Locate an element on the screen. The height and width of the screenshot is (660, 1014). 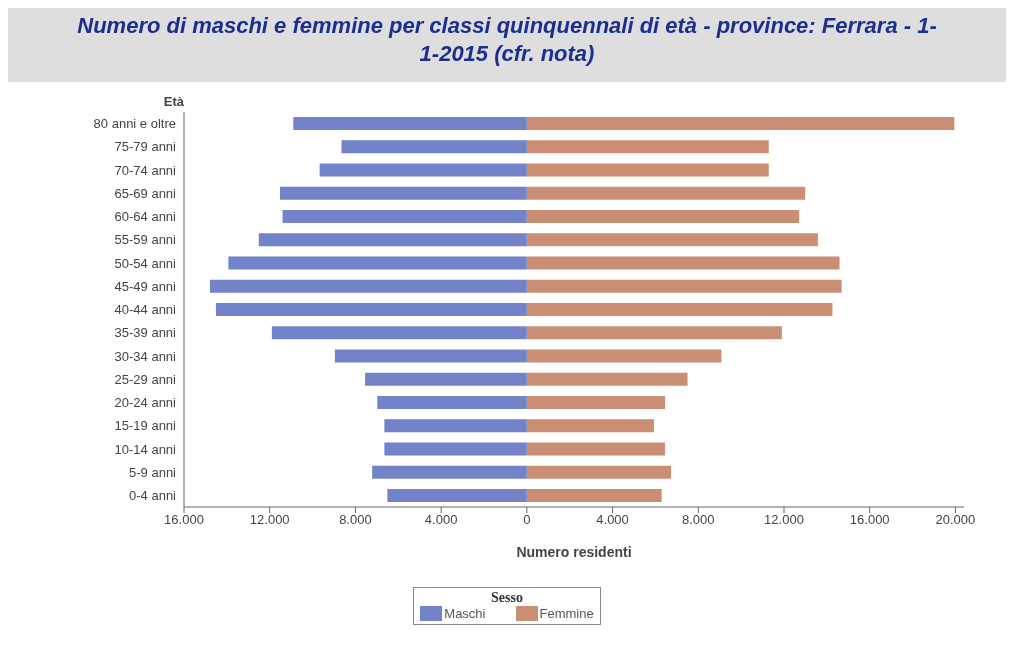
x-tick-label: 20.000 is located at coordinates (955, 520).